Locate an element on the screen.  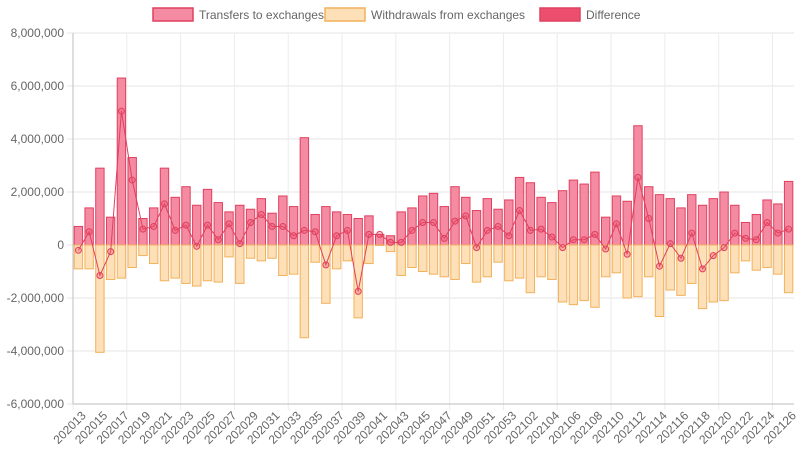
legend-item-transfers: Transfers to exchanges is located at coordinates (238, 14).